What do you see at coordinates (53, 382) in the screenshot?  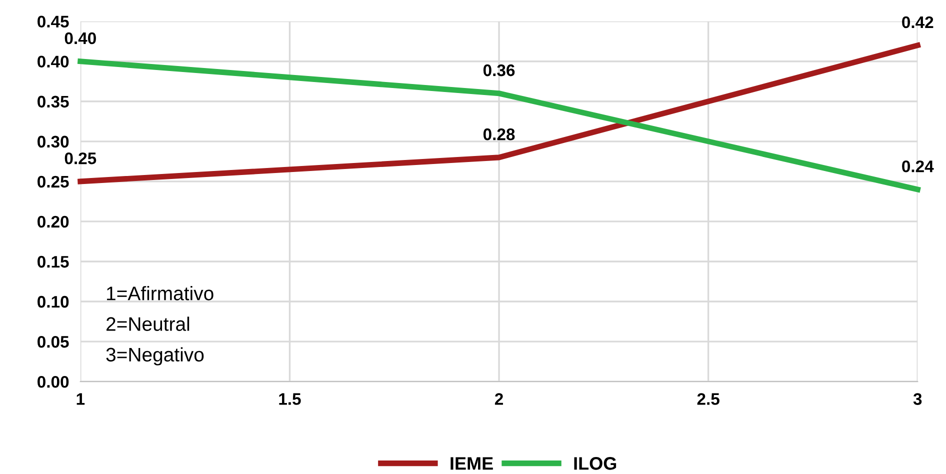 I see `y-tick-label: 0.00` at bounding box center [53, 382].